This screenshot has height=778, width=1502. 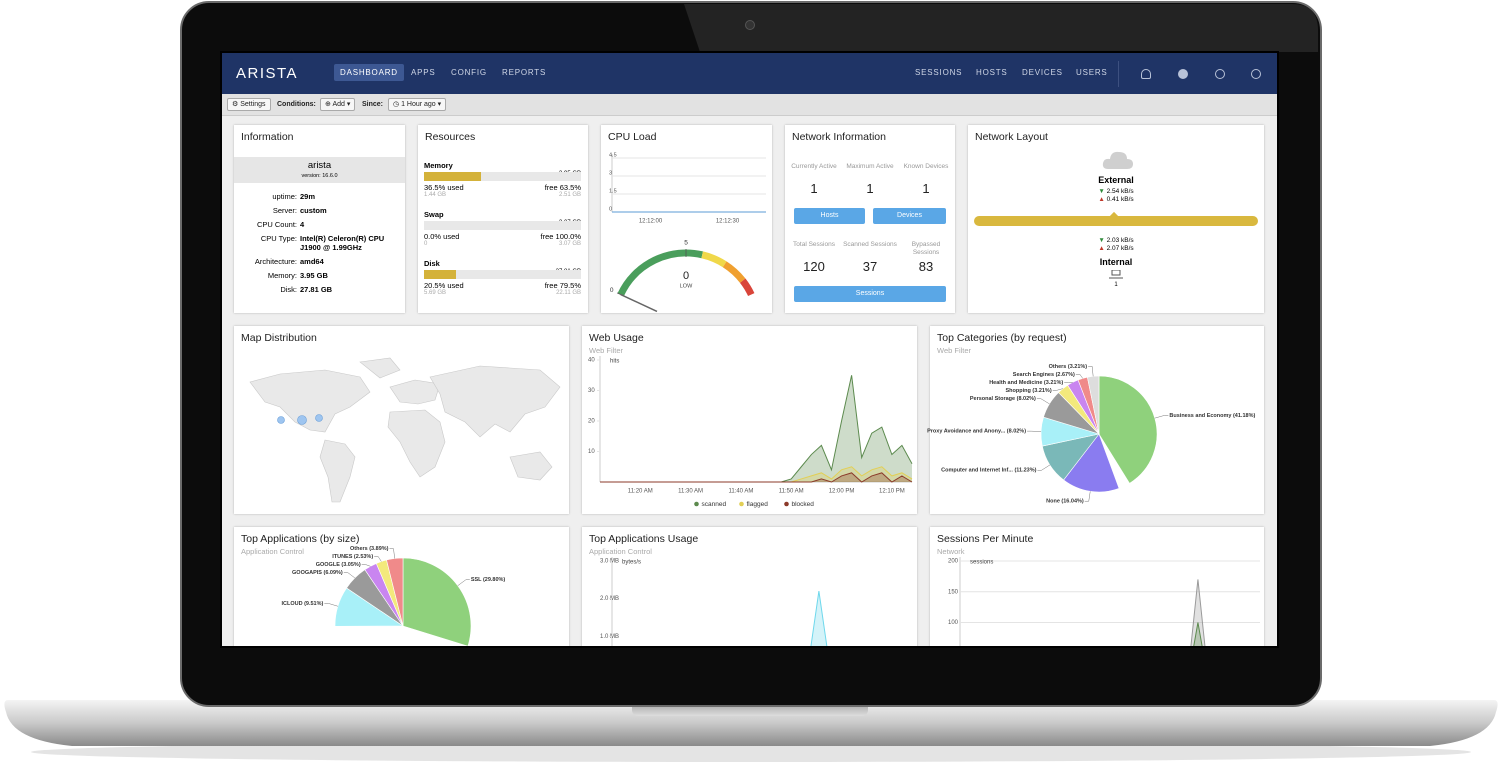 I want to click on nav-tab: CONFIG, so click(x=469, y=72).